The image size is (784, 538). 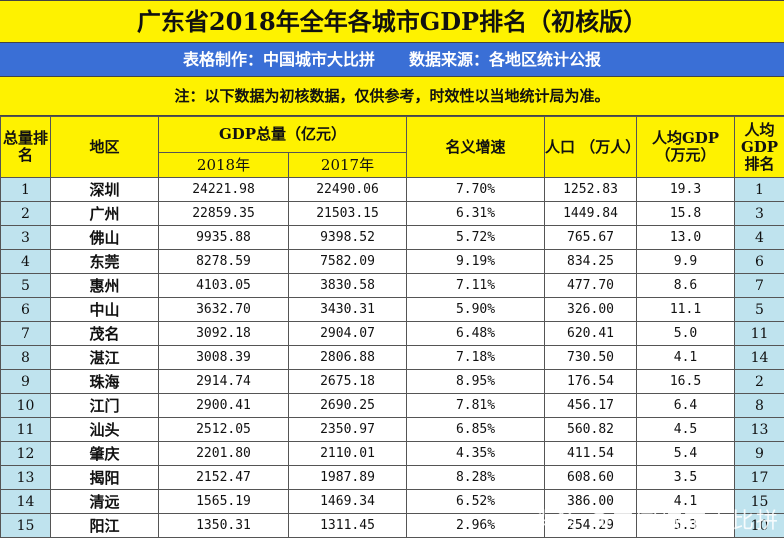 I want to click on header-rank: 总量排名, so click(x=26, y=147).